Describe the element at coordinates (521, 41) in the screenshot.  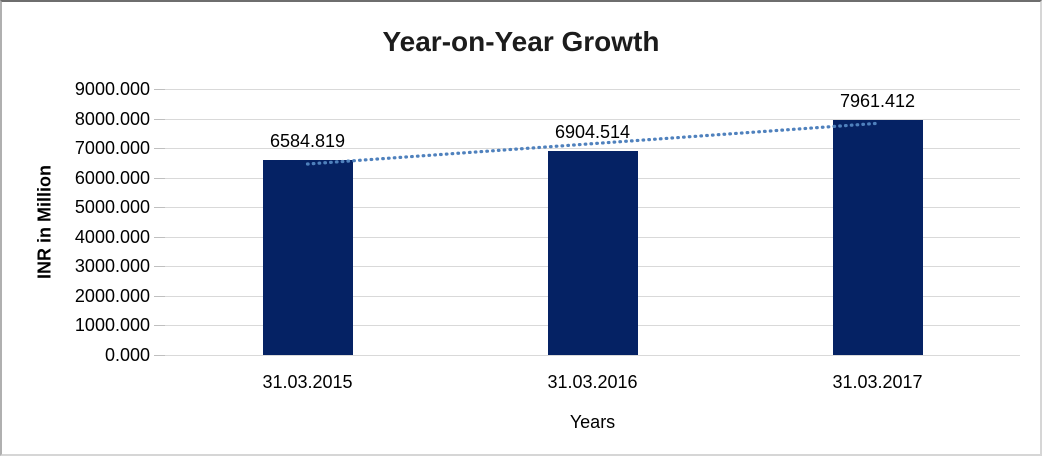
I see `chart-title: Year-on-Year Growth` at that location.